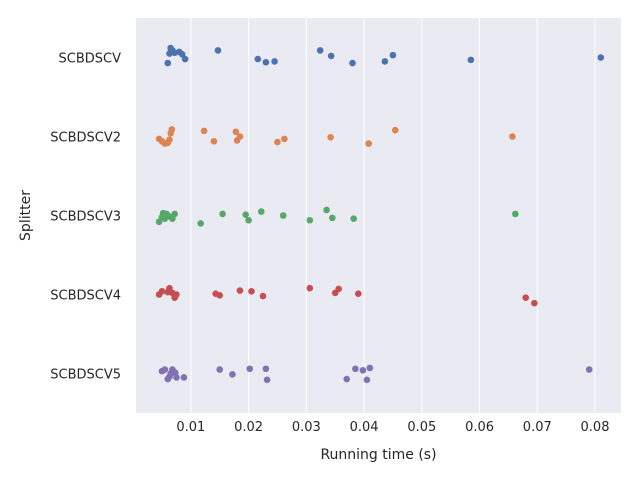 Image resolution: width=640 pixels, height=480 pixels. I want to click on y-tick-label: SCBDSCV, so click(90, 59).